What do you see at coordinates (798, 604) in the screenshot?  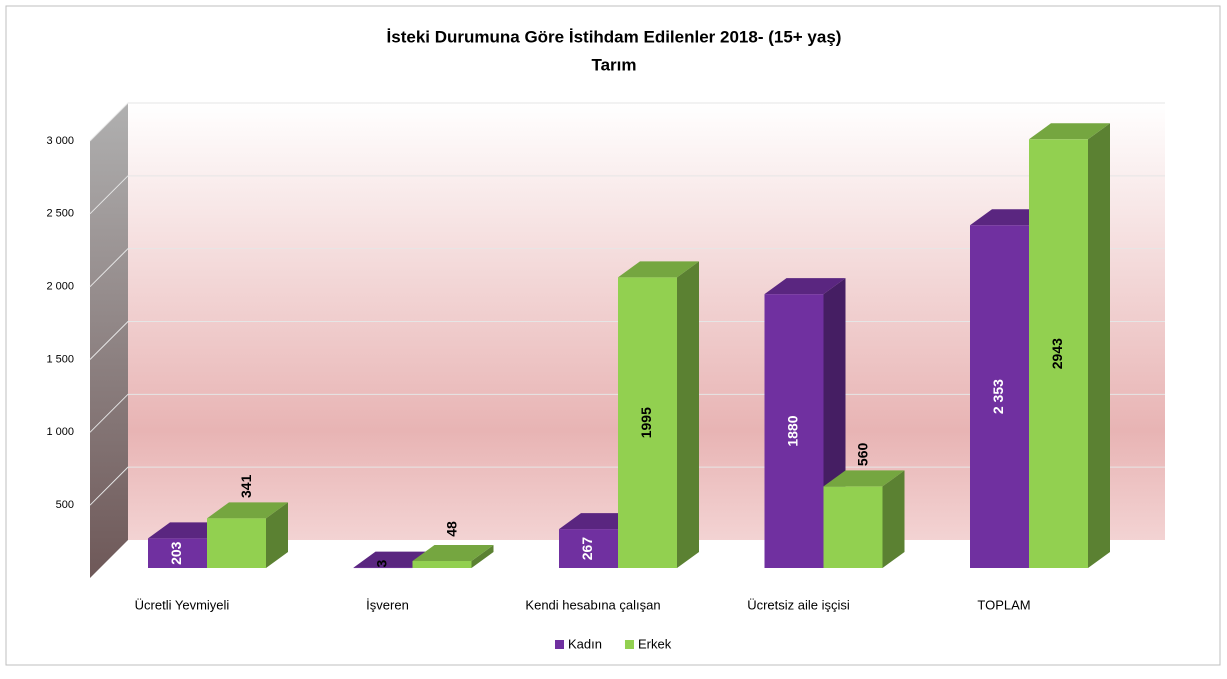 I see `x-tick-label: Ücretsiz aile işçisi` at bounding box center [798, 604].